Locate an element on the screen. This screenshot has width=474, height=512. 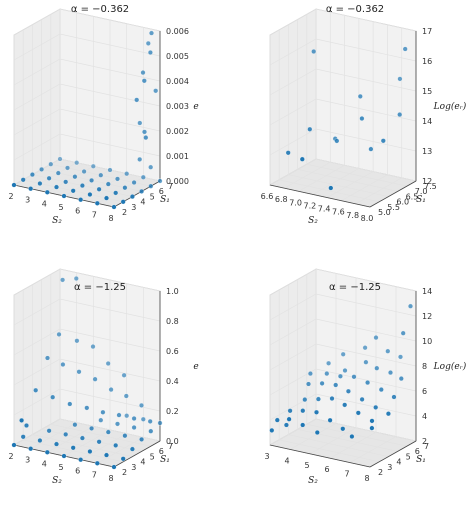
z-tick-label: 13 is located at coordinates (427, 151).